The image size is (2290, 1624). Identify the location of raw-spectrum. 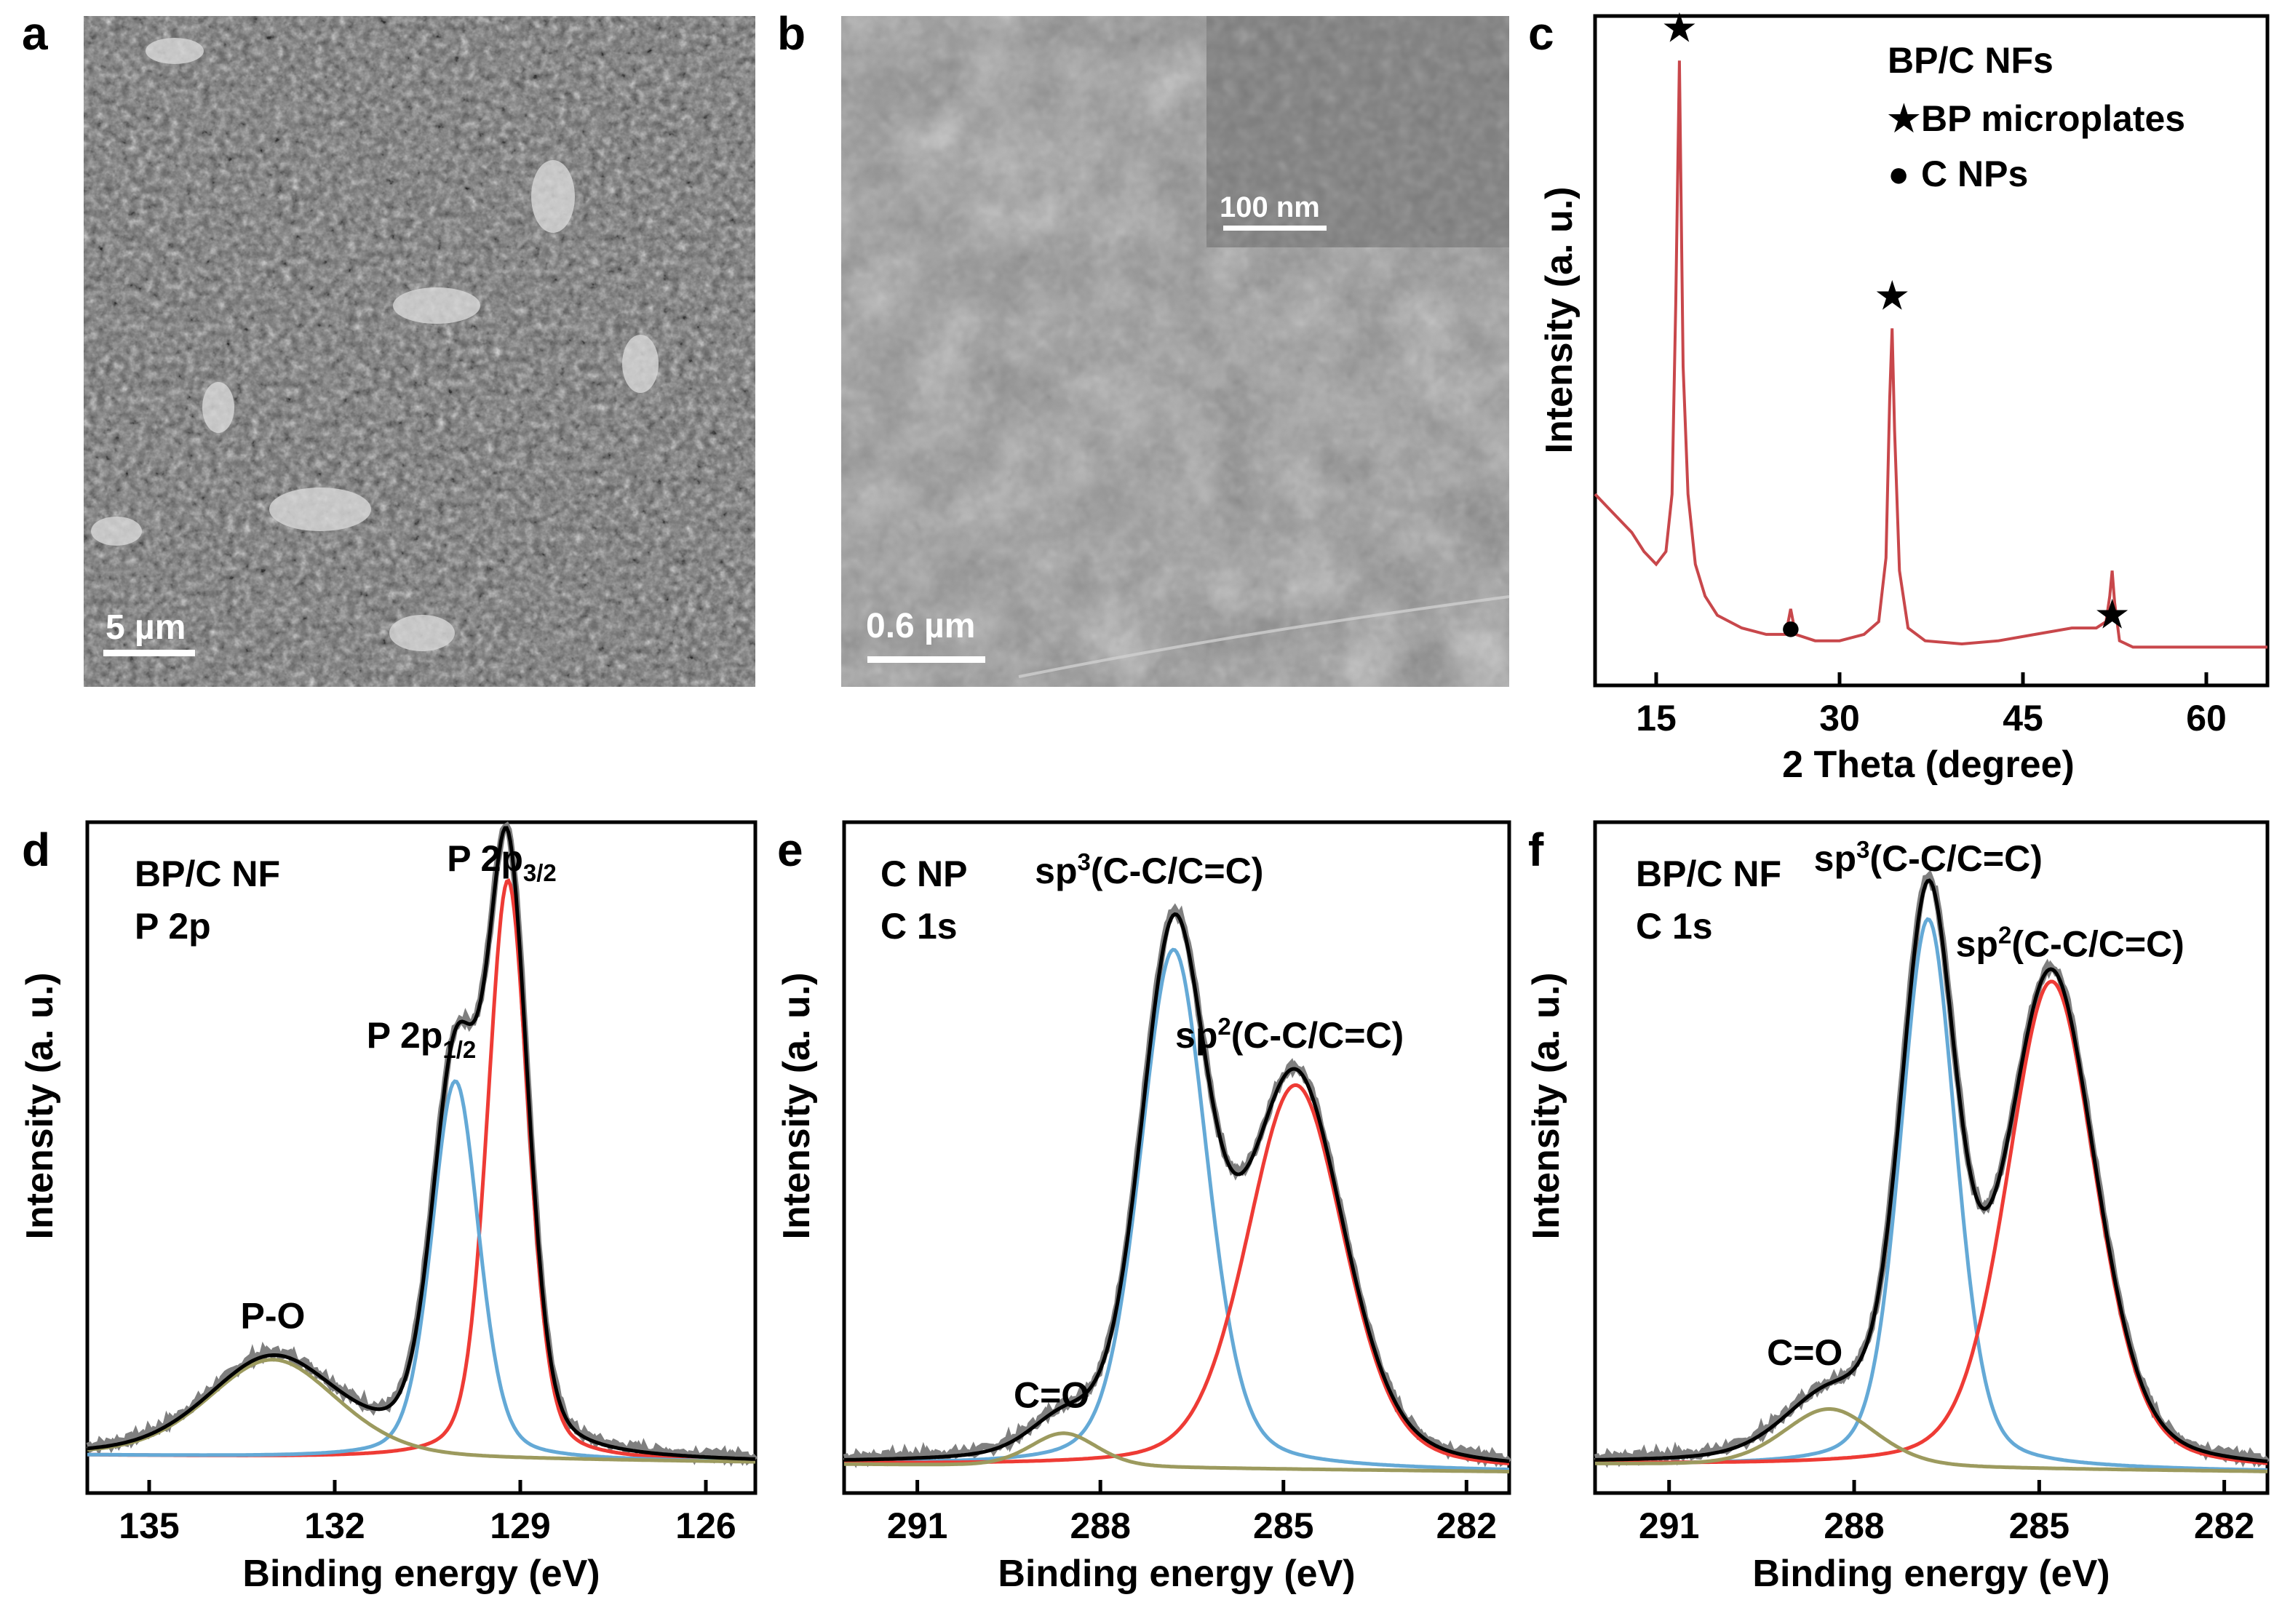
(1177, 1185).